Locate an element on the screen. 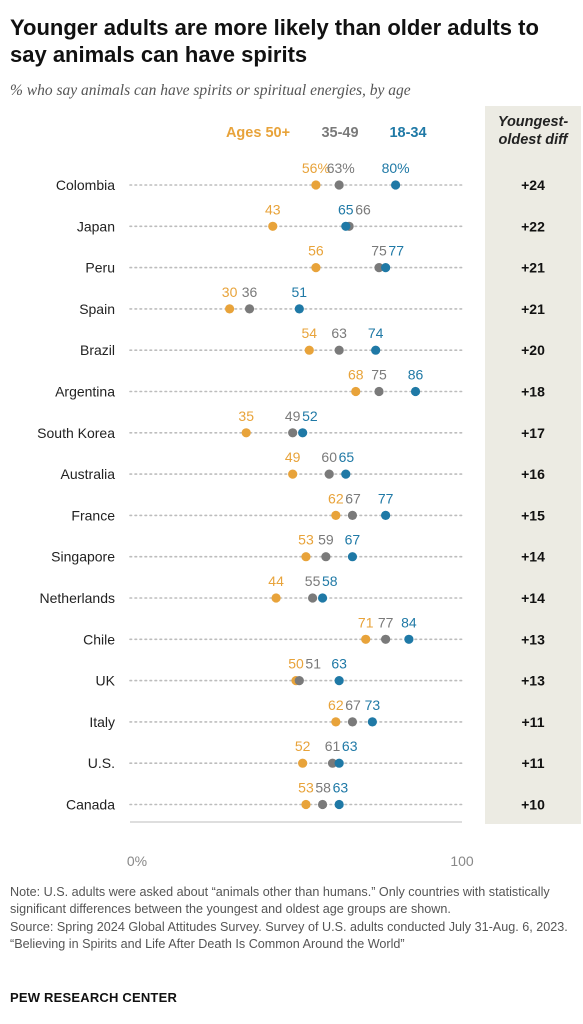 This screenshot has width=583, height=1024. value-label-middle: 66 is located at coordinates (363, 209).